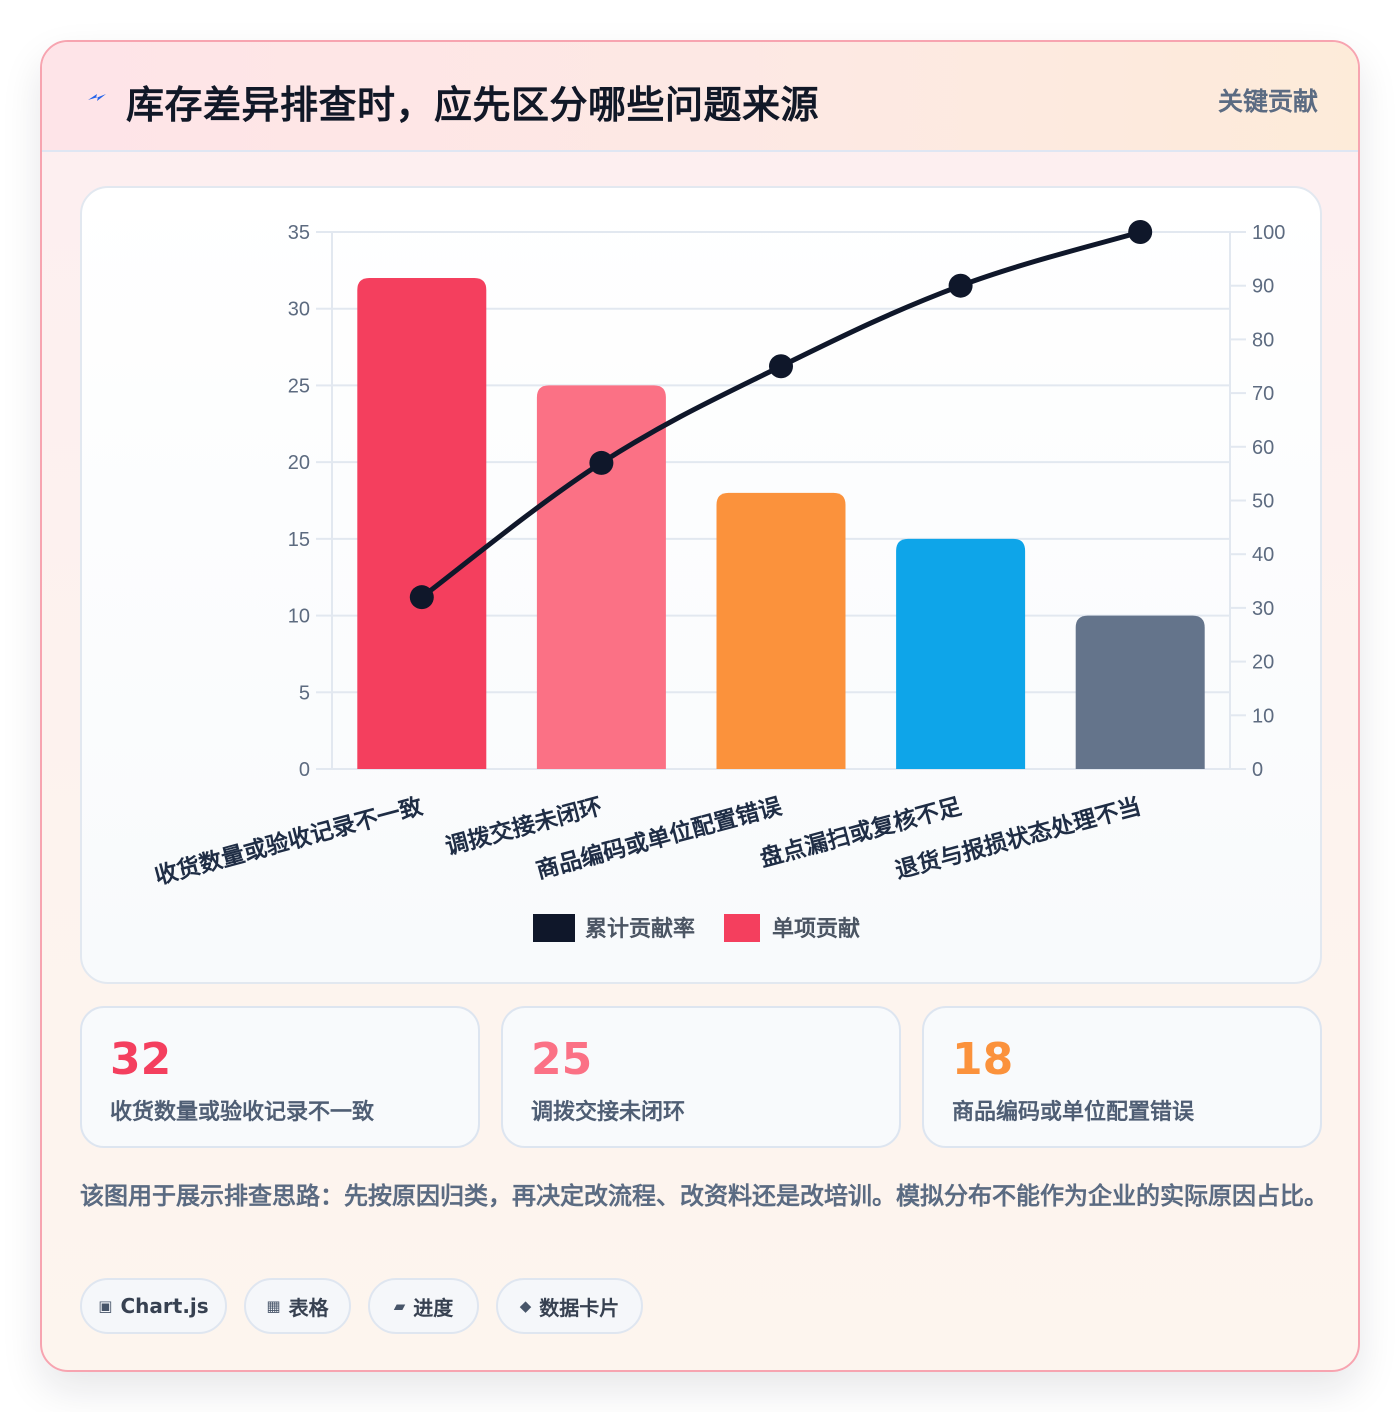 The image size is (1400, 1412). I want to click on page-title: 库存差异排查时，应先区分哪些问题来源, so click(473, 106).